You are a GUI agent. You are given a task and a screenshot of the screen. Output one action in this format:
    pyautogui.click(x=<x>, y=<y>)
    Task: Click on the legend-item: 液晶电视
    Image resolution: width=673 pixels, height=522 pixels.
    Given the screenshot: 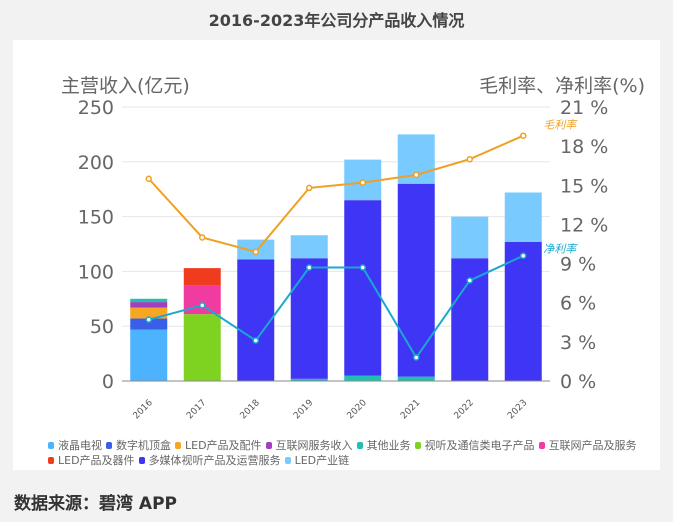 What is the action you would take?
    pyautogui.click(x=75, y=445)
    